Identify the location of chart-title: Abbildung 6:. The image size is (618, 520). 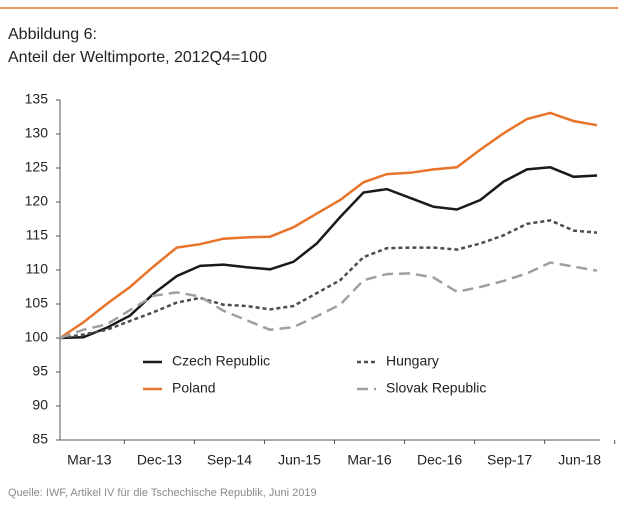
(52, 34).